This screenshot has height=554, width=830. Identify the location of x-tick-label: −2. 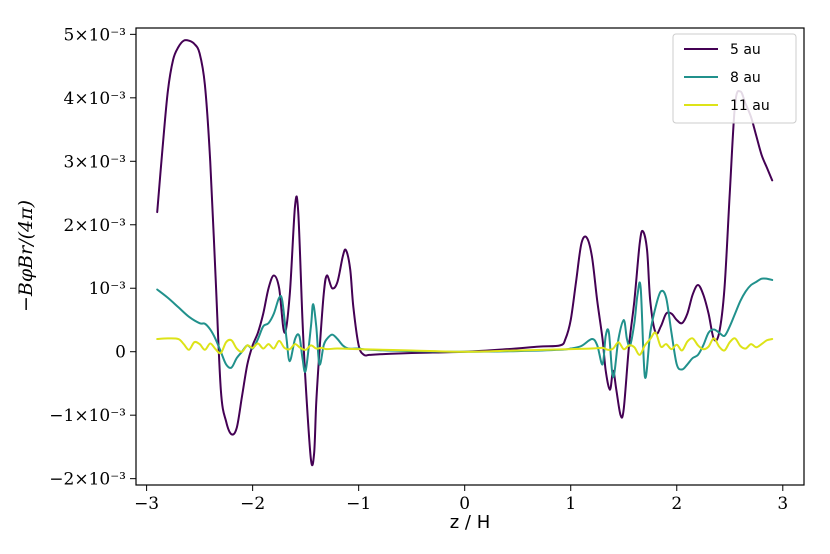
(252, 504).